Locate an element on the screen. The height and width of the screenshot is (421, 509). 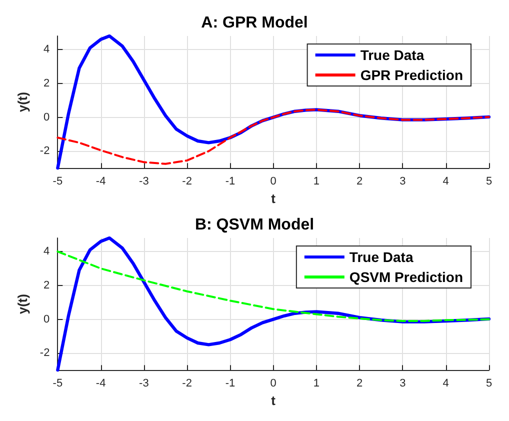
chart-title: A: GPR Model is located at coordinates (254, 23).